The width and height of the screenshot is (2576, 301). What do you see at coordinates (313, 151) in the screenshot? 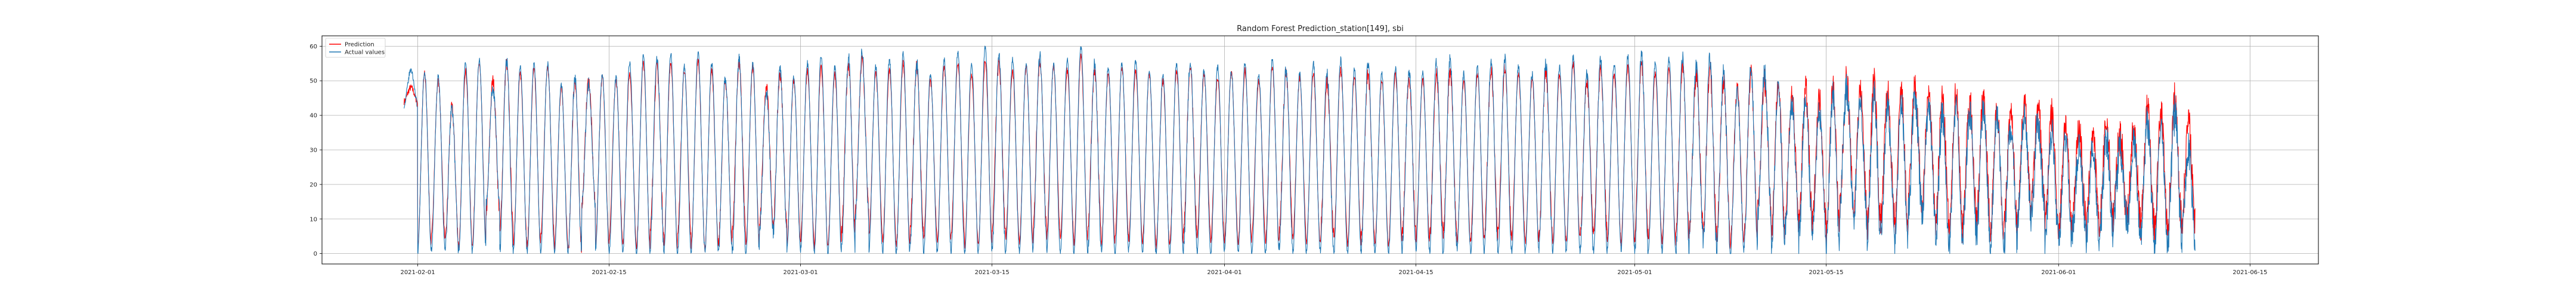
I see `y-tick-label: 30` at bounding box center [313, 151].